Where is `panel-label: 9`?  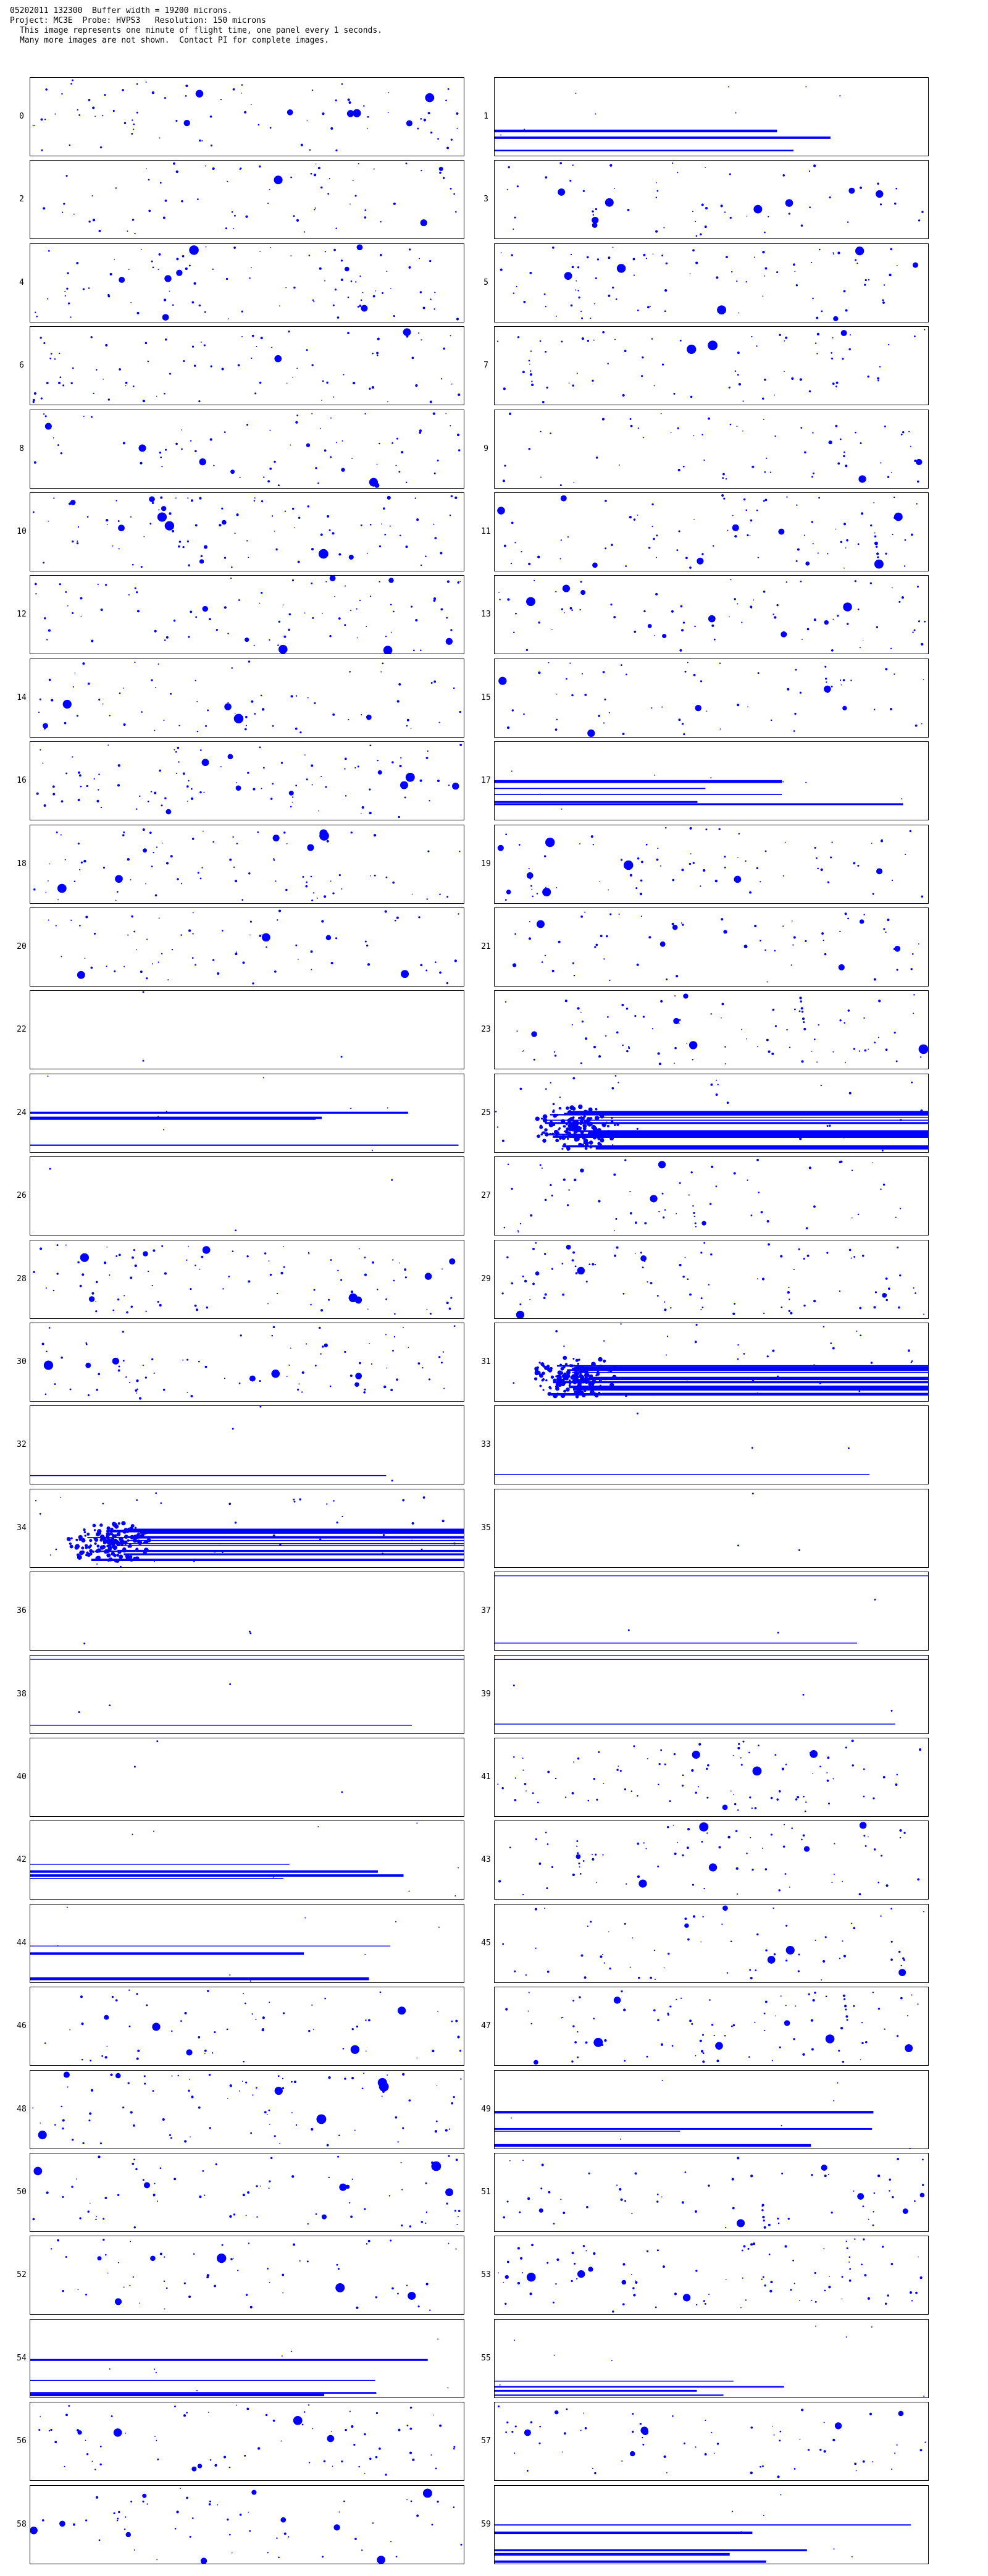
panel-label: 9 is located at coordinates (486, 448).